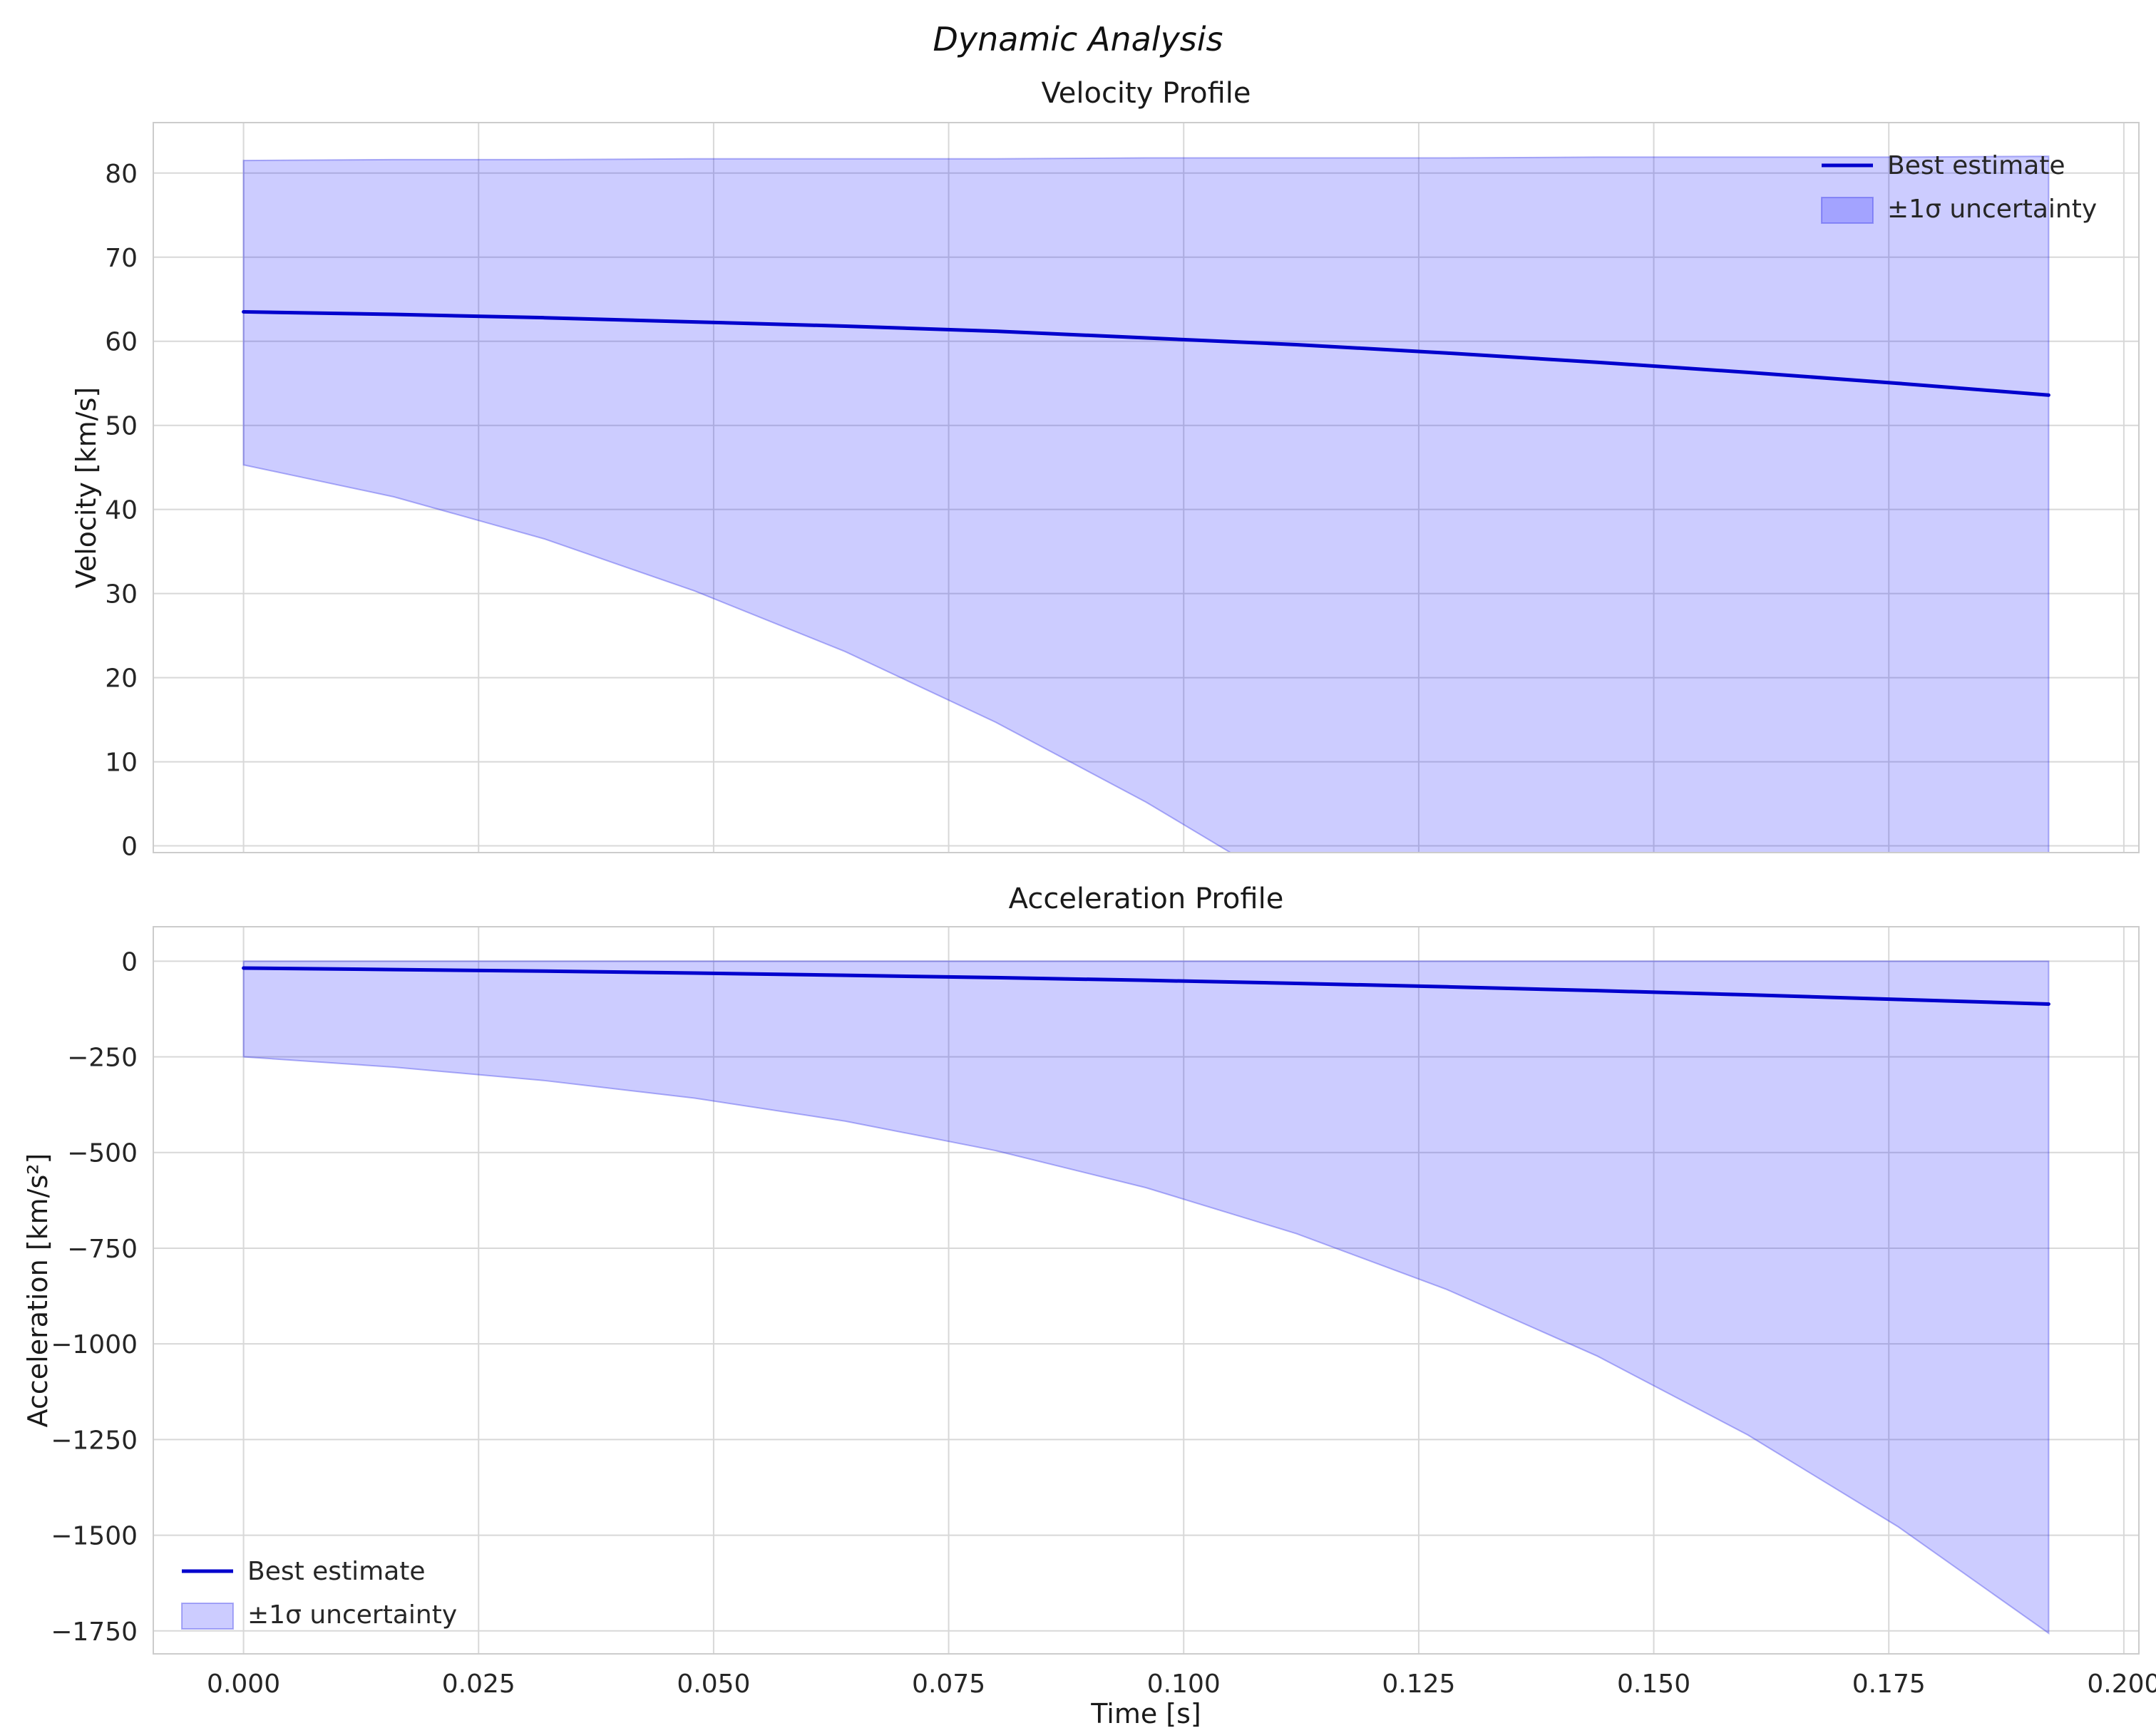 The height and width of the screenshot is (1728, 2156). I want to click on acceleration-chart-title: Acceleration Profile, so click(1146, 899).